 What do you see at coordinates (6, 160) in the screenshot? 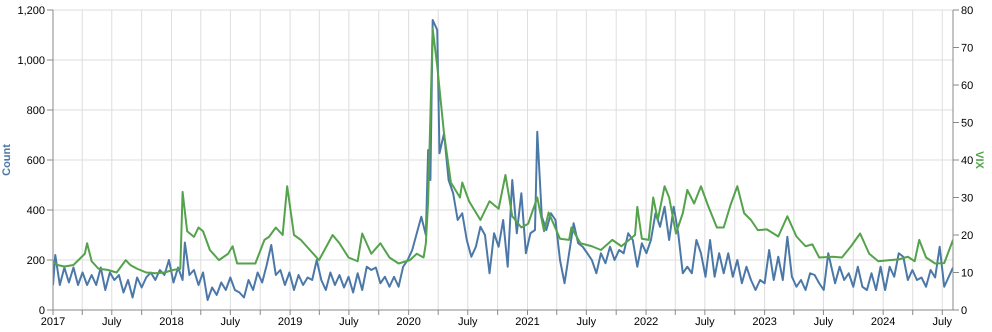
I see `y-axis-title: Count` at bounding box center [6, 160].